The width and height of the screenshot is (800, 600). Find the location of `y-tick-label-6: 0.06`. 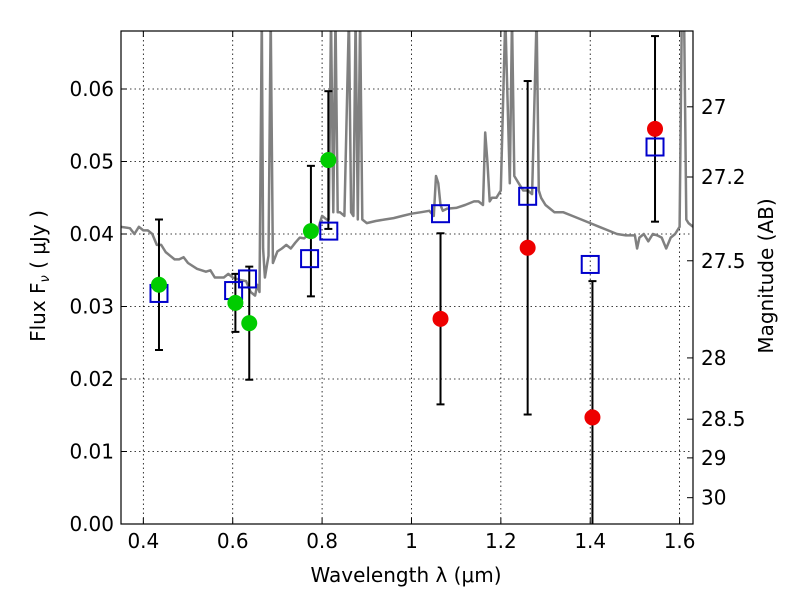

y-tick-label-6: 0.06 is located at coordinates (91, 89).